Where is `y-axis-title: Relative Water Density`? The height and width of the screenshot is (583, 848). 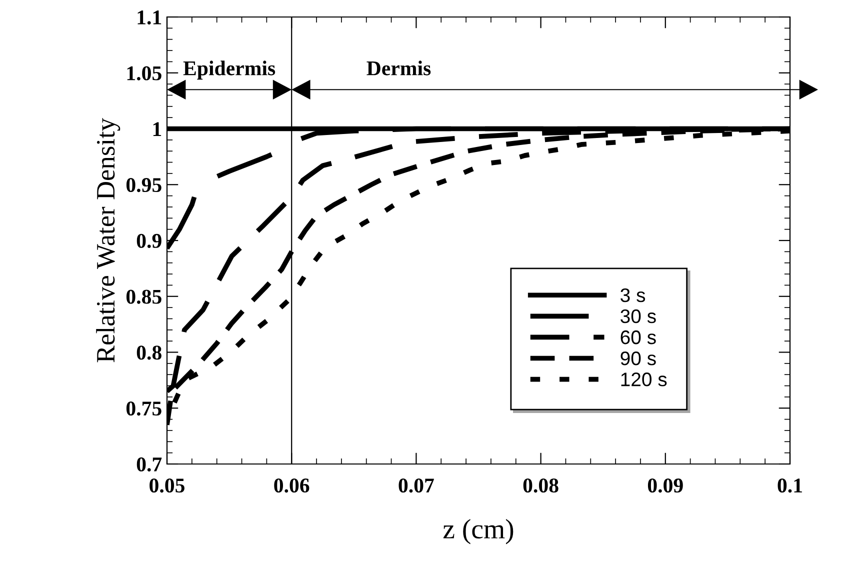
y-axis-title: Relative Water Density is located at coordinates (108, 240).